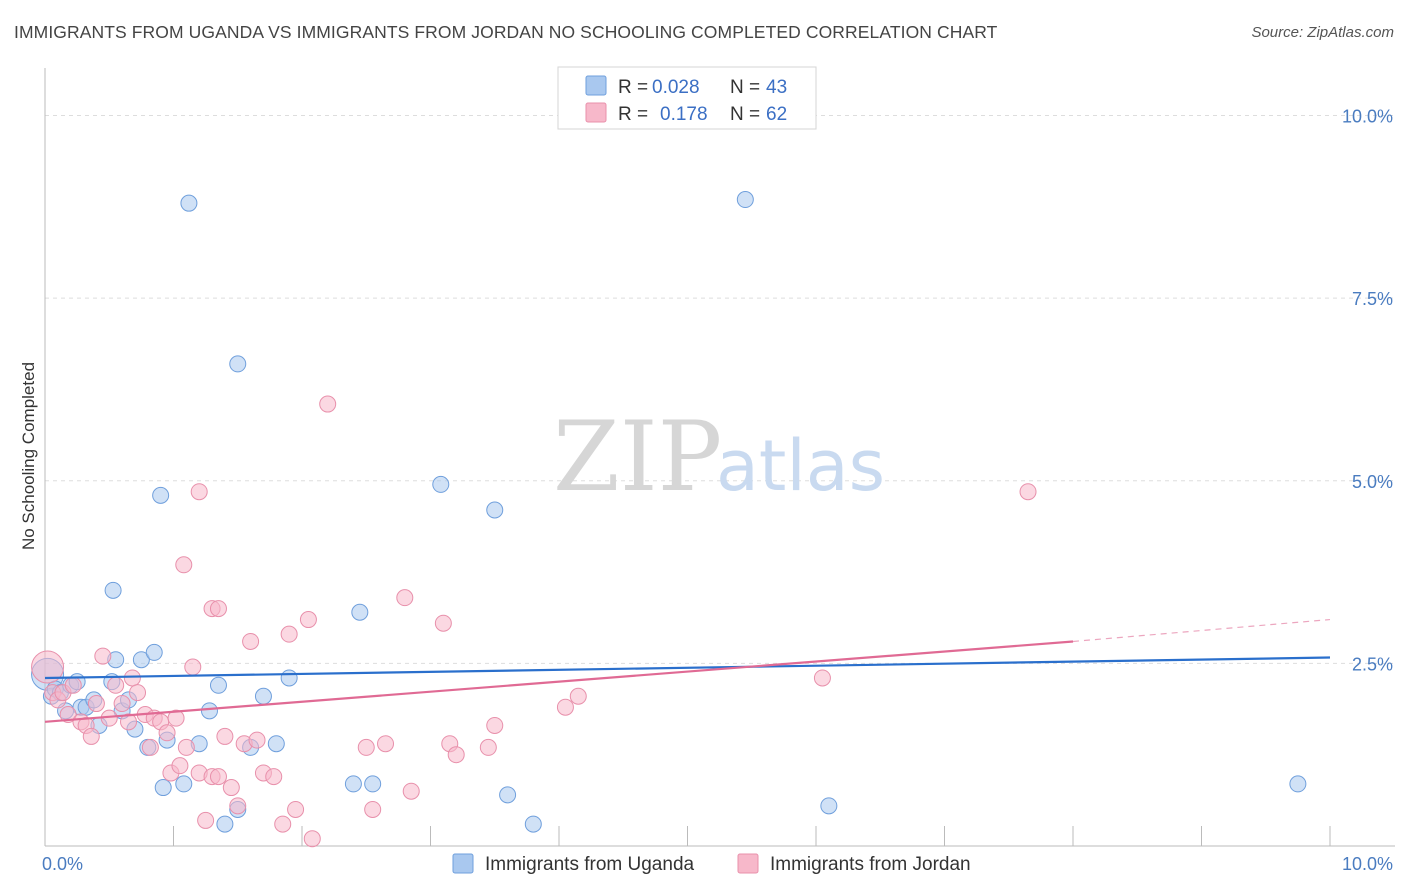  What do you see at coordinates (596, 112) in the screenshot?
I see `legend-swatch-jordan` at bounding box center [596, 112].